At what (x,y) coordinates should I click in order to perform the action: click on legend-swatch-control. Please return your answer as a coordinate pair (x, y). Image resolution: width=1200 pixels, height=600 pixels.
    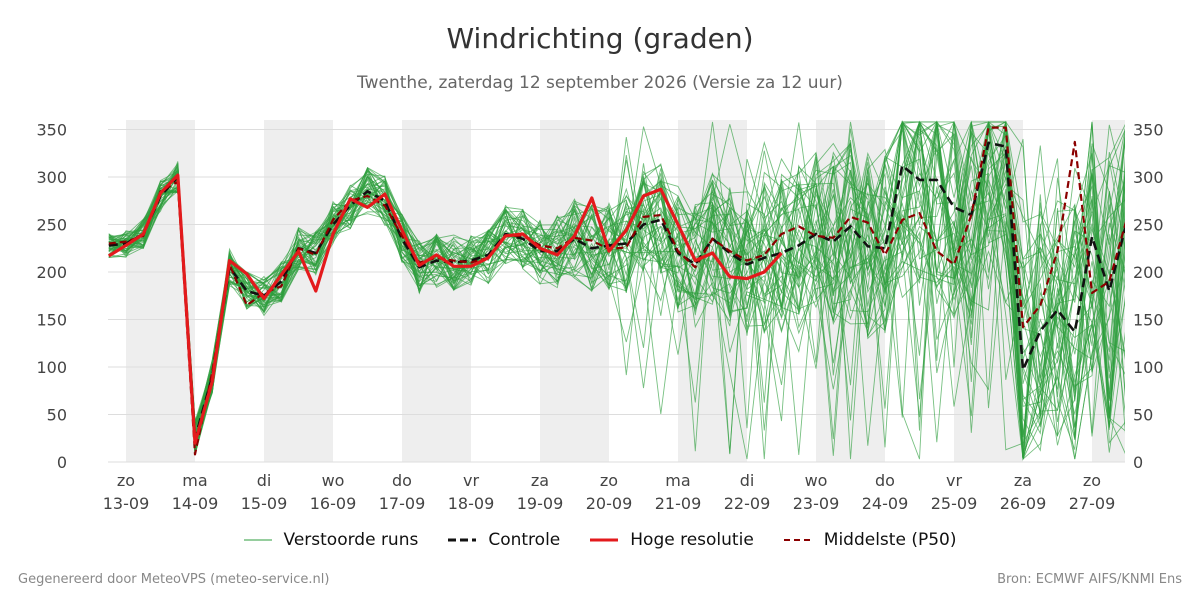
    Looking at the image, I should click on (462, 540).